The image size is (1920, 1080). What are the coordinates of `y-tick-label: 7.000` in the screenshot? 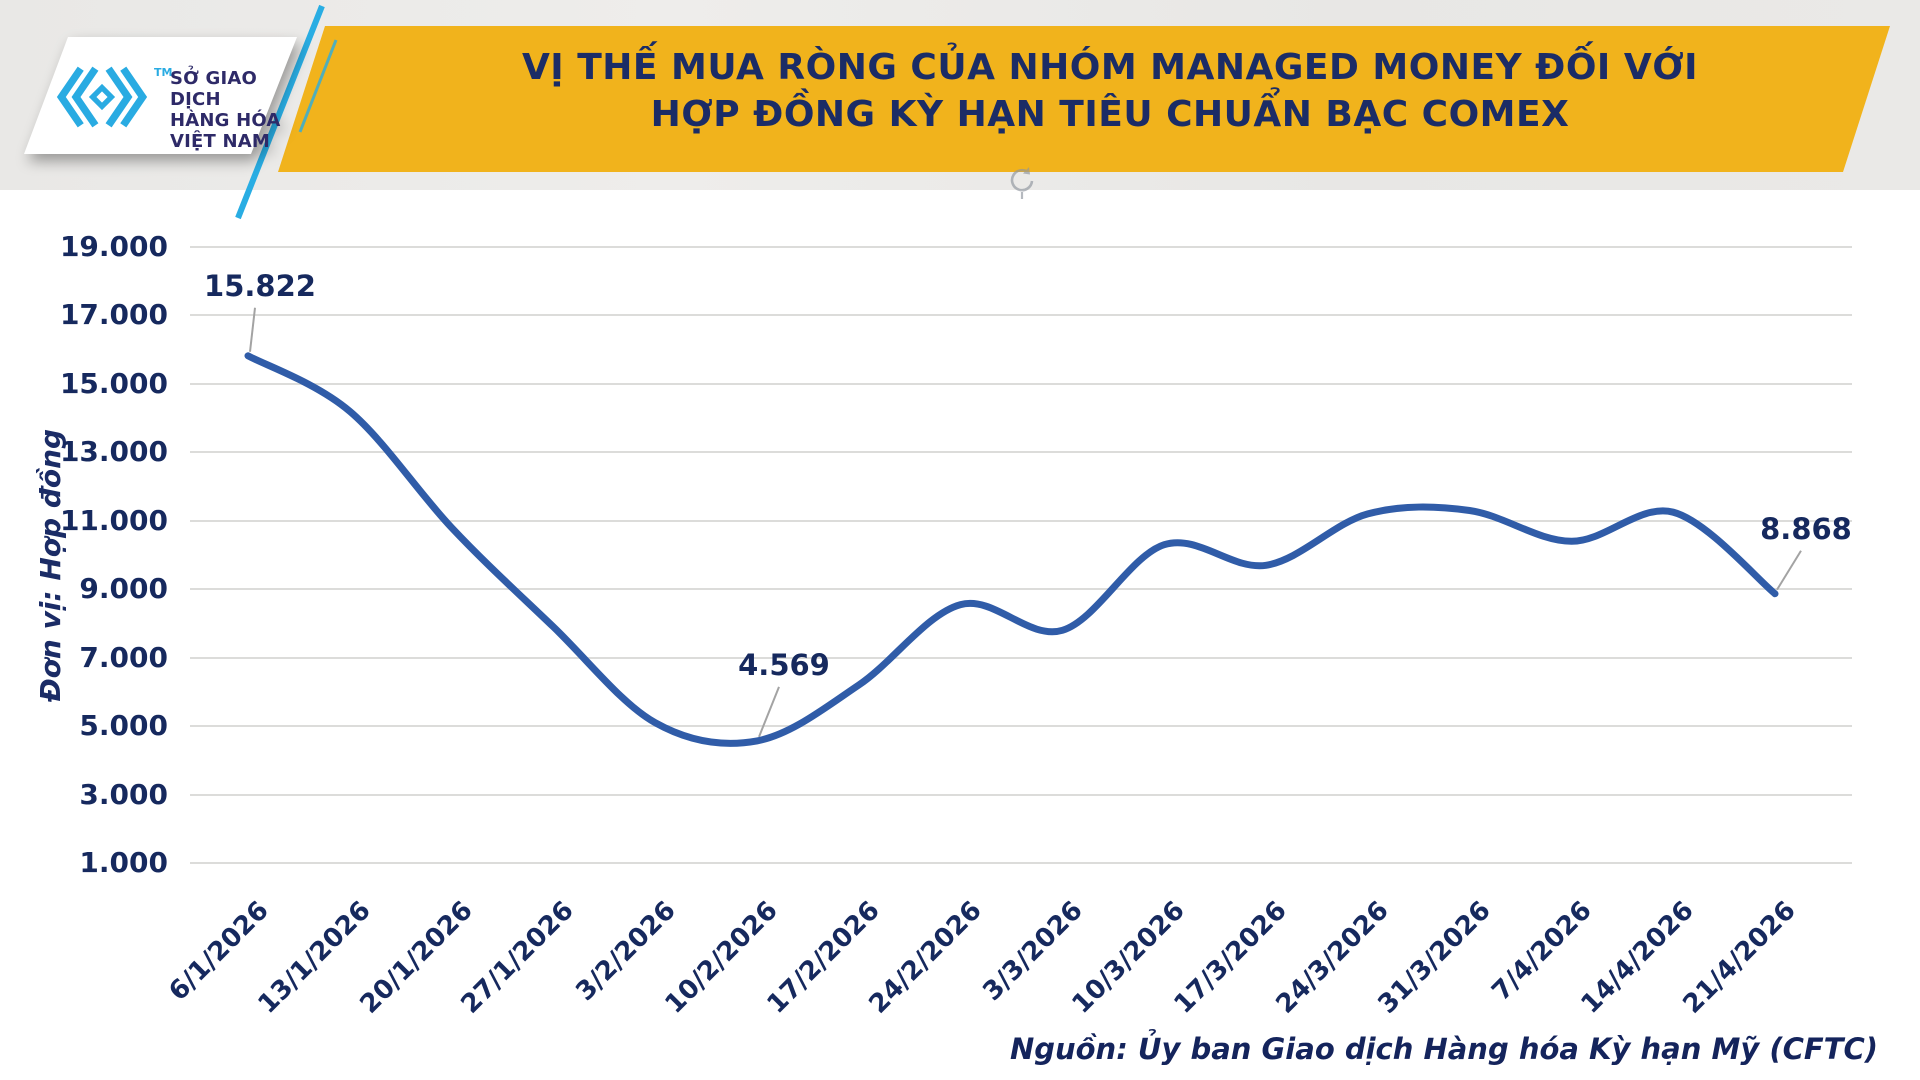 It's located at (123, 657).